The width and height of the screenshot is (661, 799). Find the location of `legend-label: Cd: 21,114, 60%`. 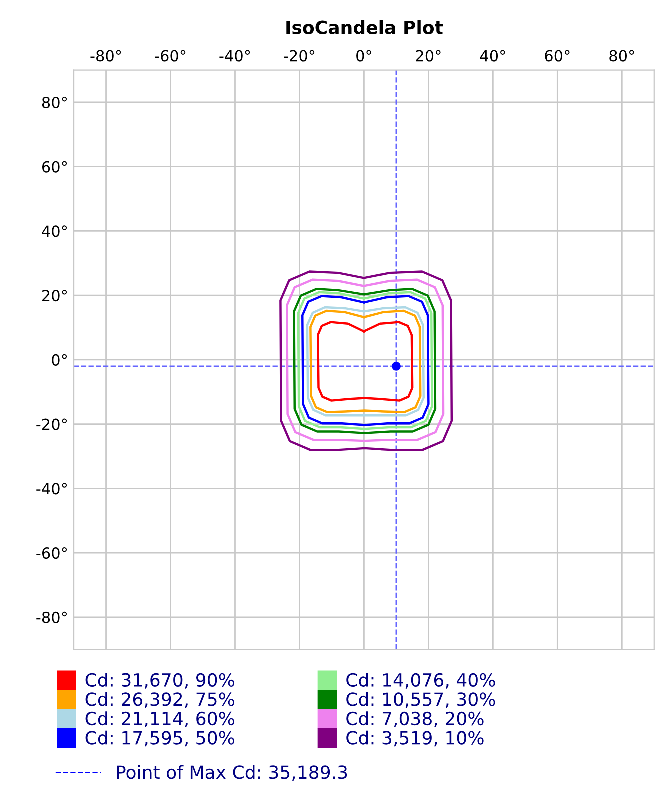

legend-label: Cd: 21,114, 60% is located at coordinates (160, 720).